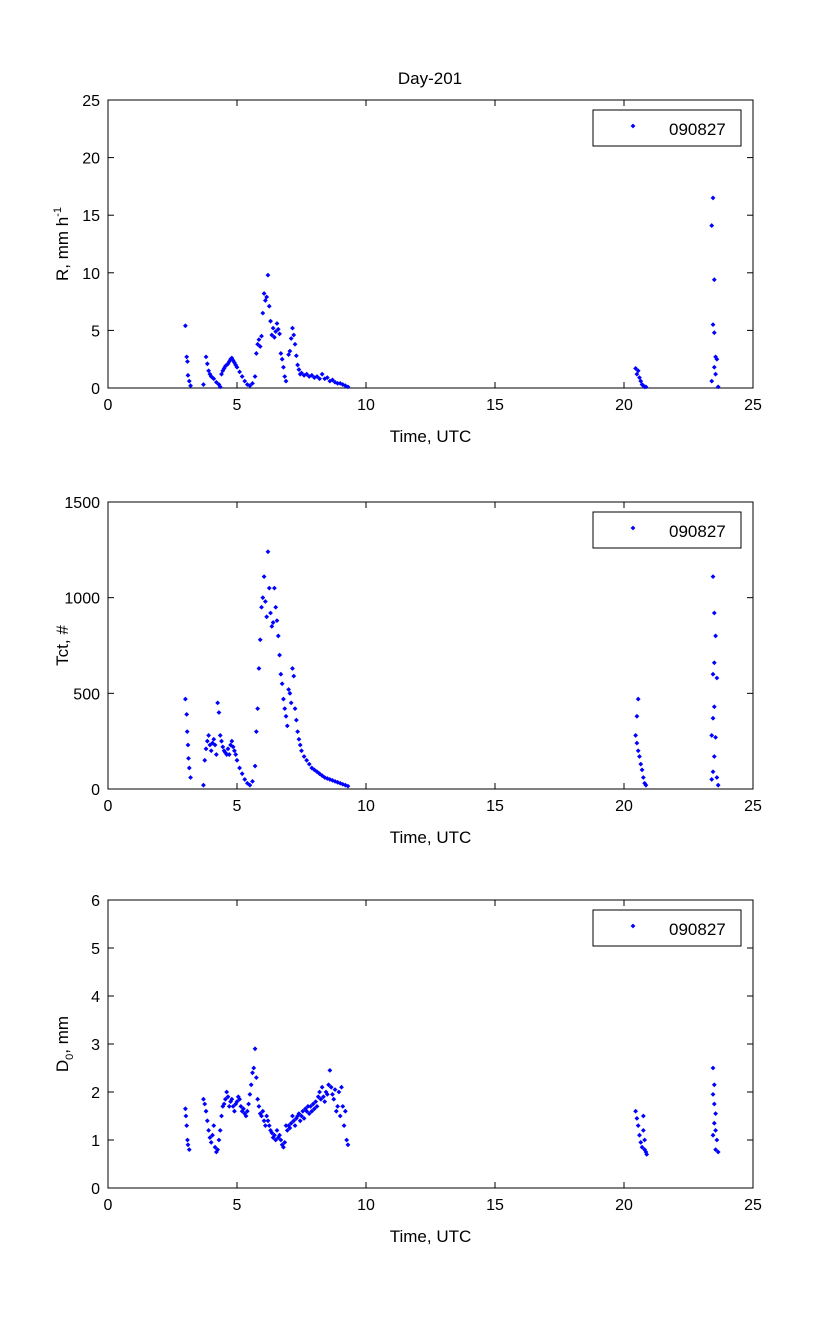 This screenshot has width=833, height=1334. I want to click on y-tick-label: 0, so click(95, 790).